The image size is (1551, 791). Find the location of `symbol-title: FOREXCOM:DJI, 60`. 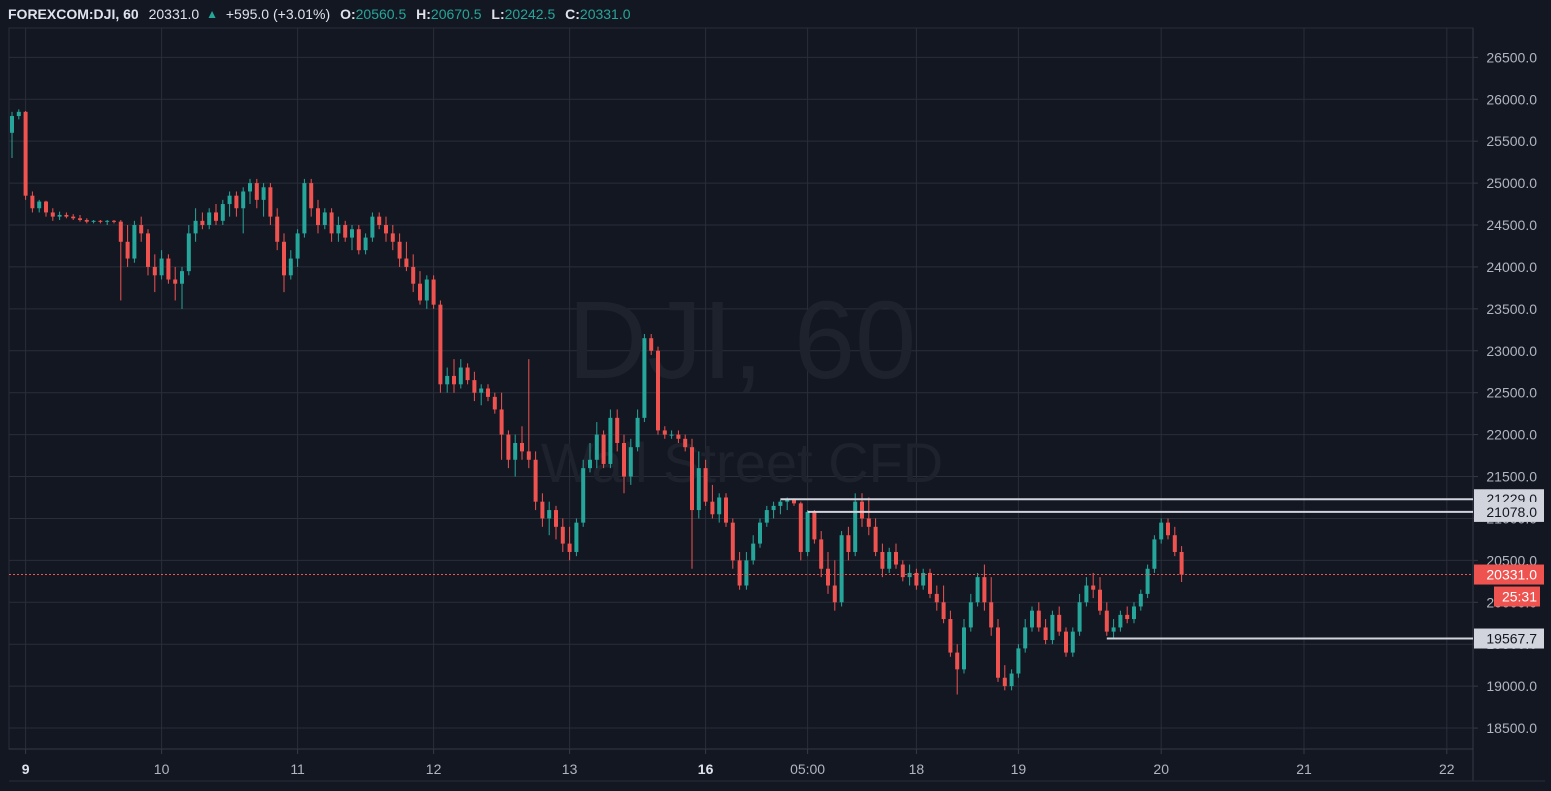

symbol-title: FOREXCOM:DJI, 60 is located at coordinates (73, 14).